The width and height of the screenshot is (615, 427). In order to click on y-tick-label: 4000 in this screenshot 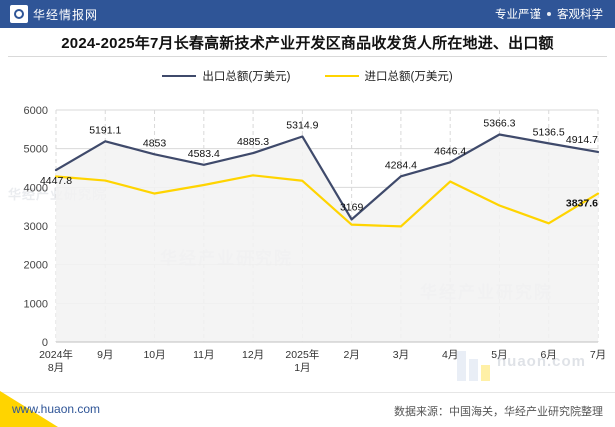, I will do `click(36, 188)`.